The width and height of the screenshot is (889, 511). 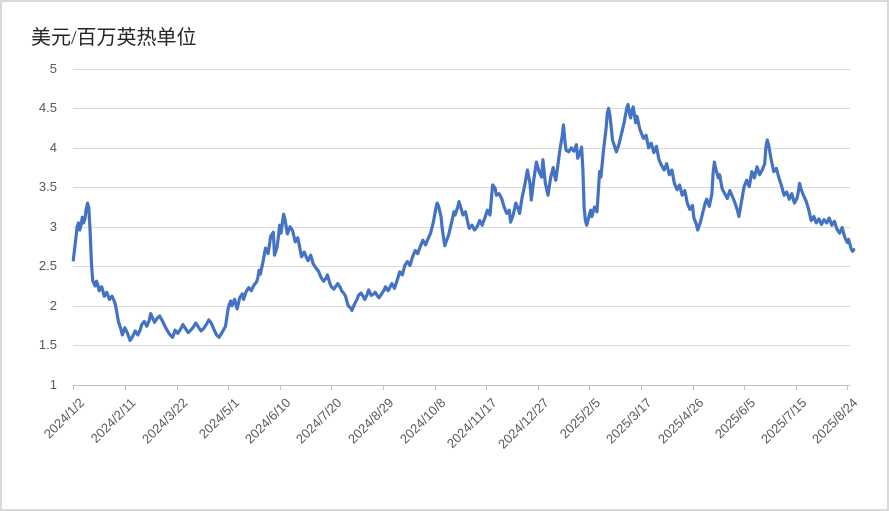 What do you see at coordinates (47, 266) in the screenshot?
I see `y-axis-tick-label: 2.5` at bounding box center [47, 266].